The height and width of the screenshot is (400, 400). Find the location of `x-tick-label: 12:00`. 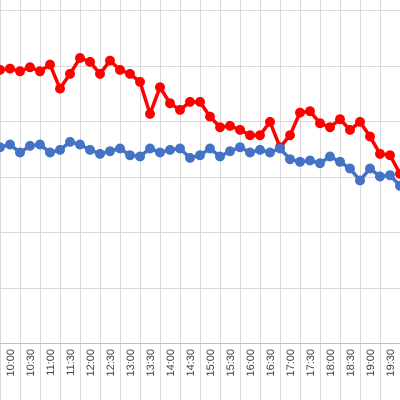

x-tick-label: 12:00 is located at coordinates (91, 363).